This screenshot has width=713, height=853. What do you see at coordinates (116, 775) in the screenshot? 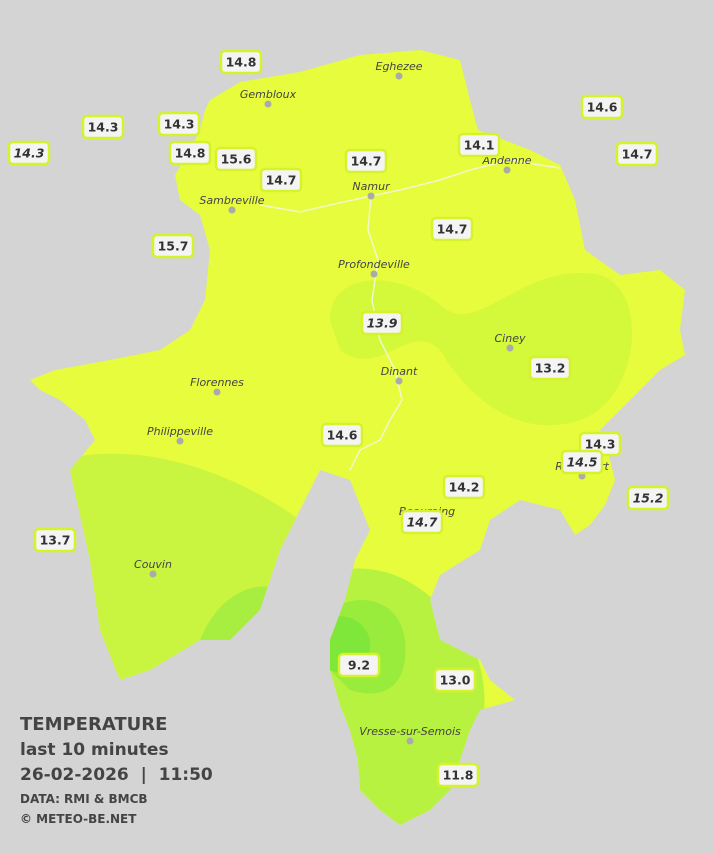
I see `legend-datetime: 26-02-2026 | 11:50` at bounding box center [116, 775].